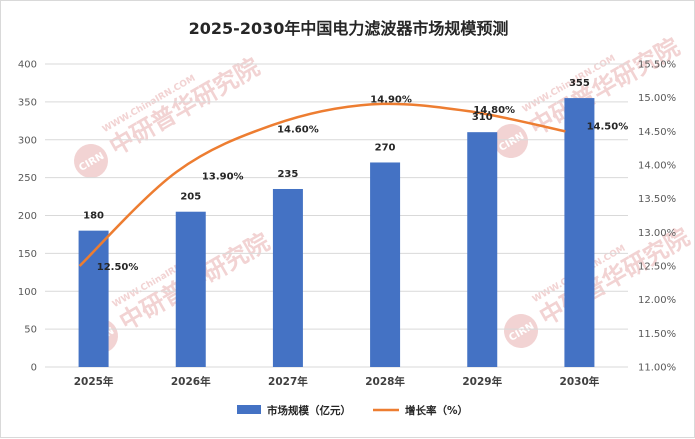 The image size is (695, 439). Describe the element at coordinates (298, 130) in the screenshot. I see `line-value-label: 14.60%` at that location.